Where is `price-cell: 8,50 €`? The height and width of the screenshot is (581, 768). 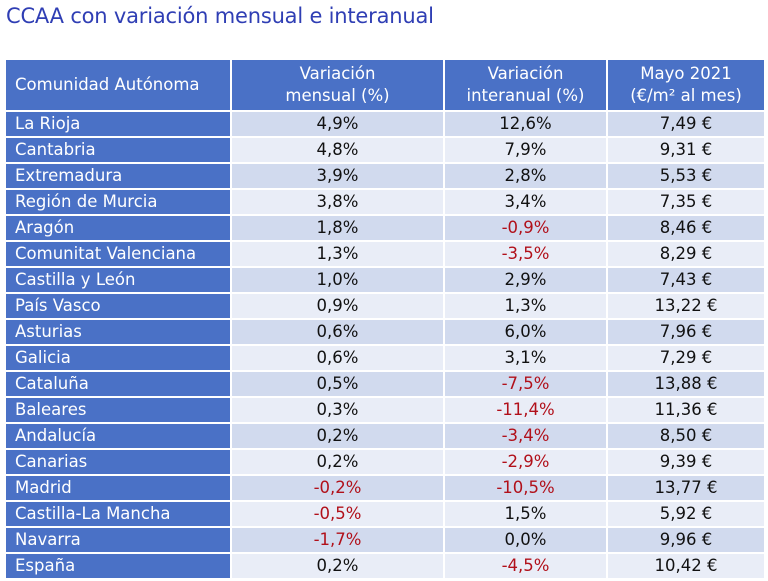 price-cell: 8,50 € is located at coordinates (686, 435).